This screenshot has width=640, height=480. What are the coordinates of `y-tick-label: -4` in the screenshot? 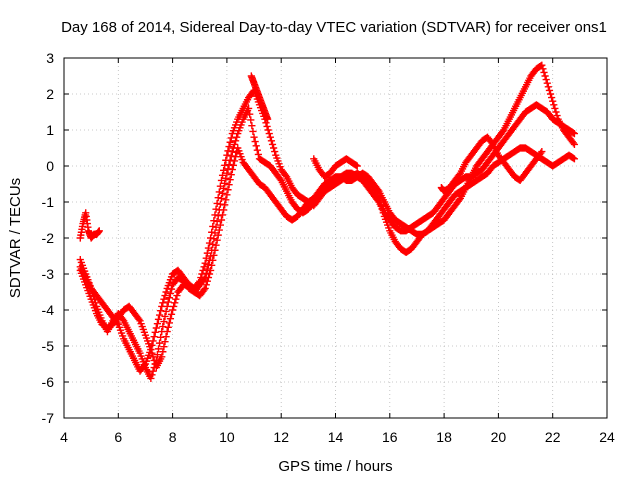 It's located at (48, 310).